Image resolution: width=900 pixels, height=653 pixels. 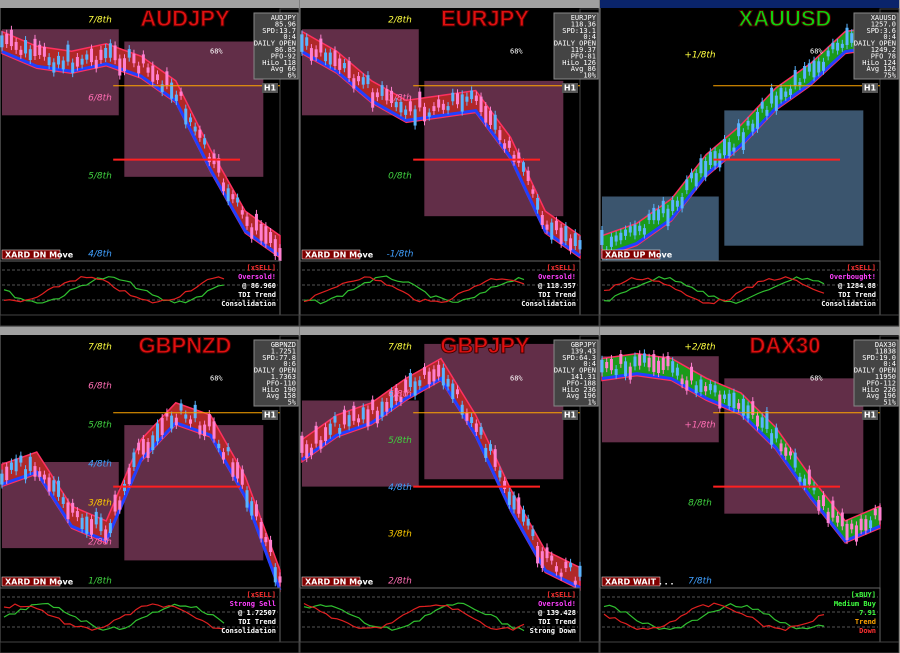 I want to click on info-text: 1249.2, so click(x=883, y=50).